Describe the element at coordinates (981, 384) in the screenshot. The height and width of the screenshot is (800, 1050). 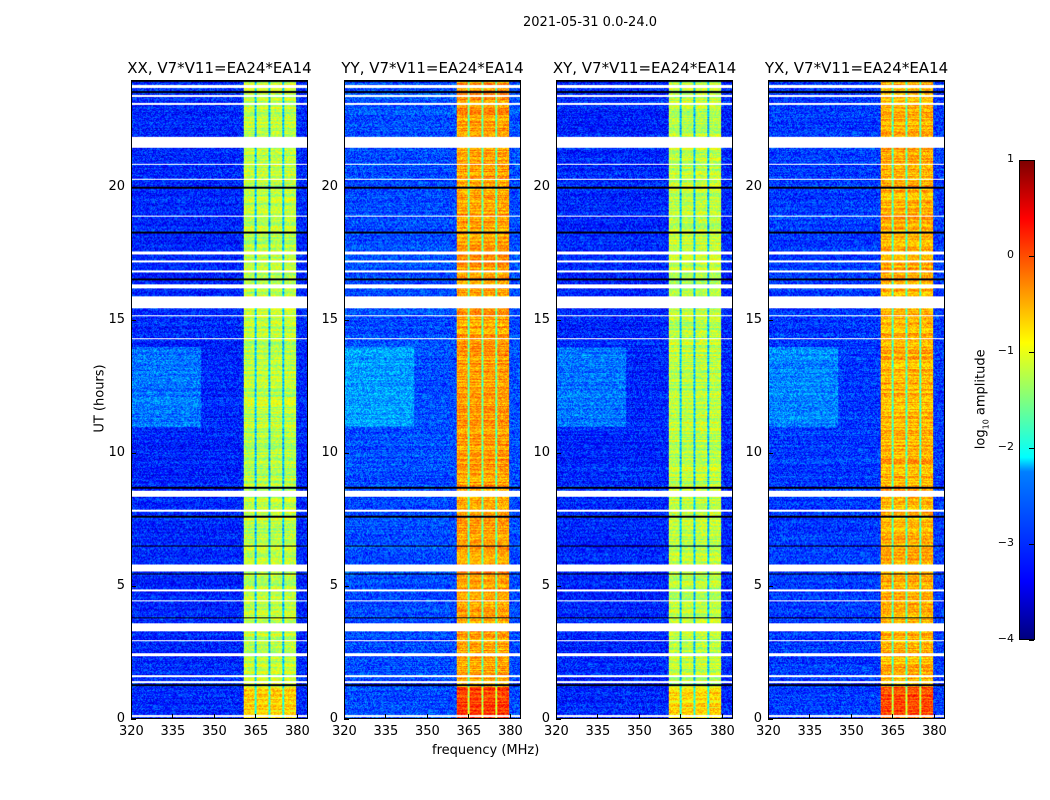
I see `colorbar-label-rest: amplitude` at that location.